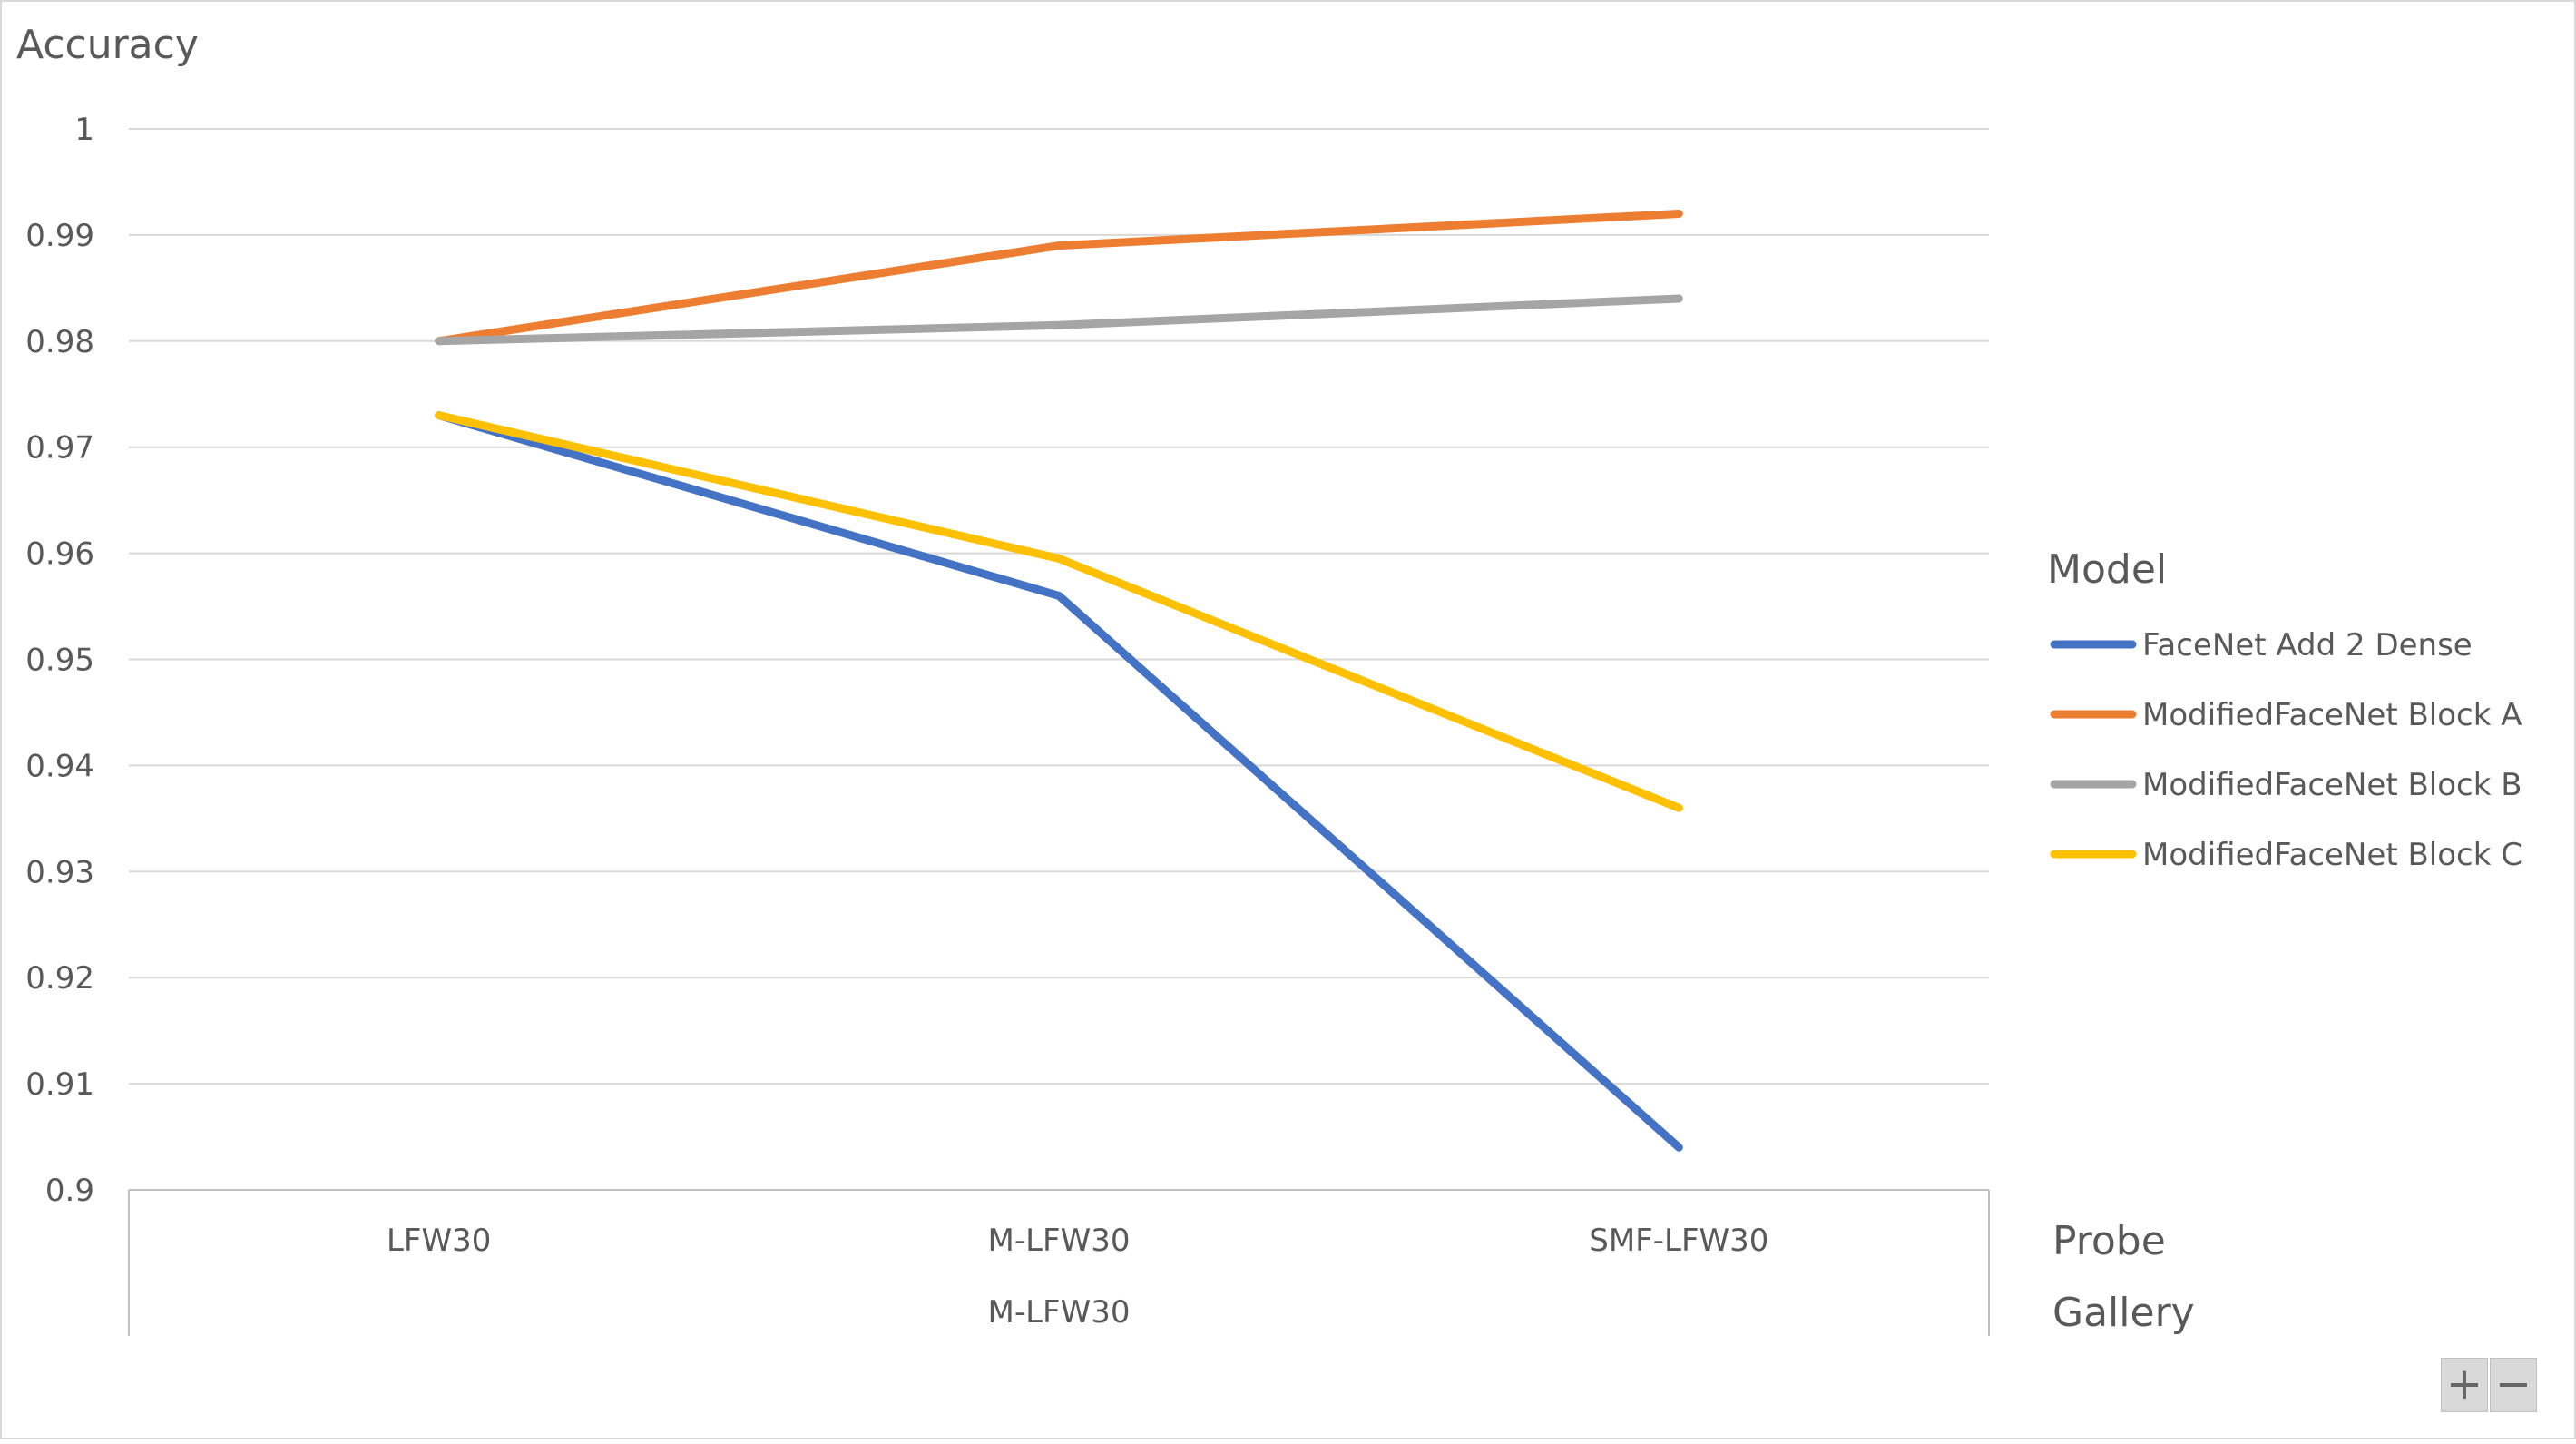  I want to click on y-tick-label: 0.92, so click(59, 978).